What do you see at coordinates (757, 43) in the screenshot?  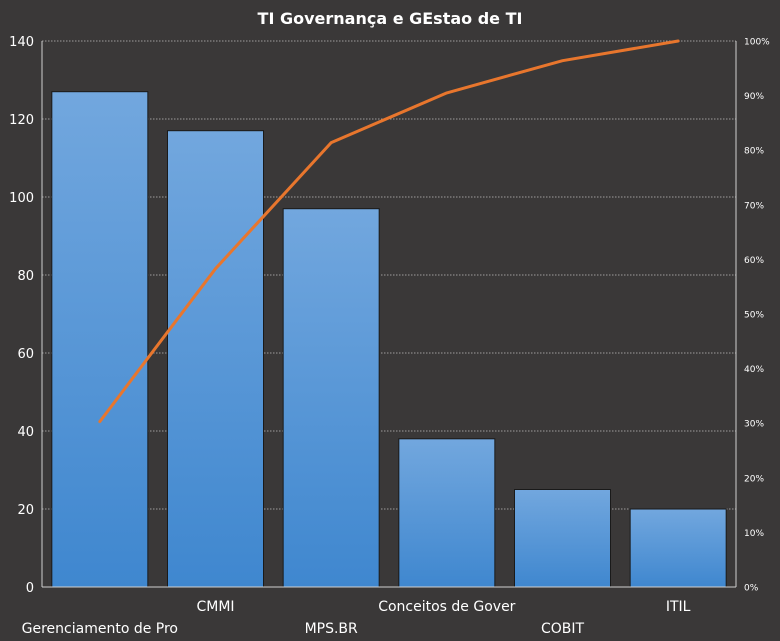 I see `y2-tick-label: 100%` at bounding box center [757, 43].